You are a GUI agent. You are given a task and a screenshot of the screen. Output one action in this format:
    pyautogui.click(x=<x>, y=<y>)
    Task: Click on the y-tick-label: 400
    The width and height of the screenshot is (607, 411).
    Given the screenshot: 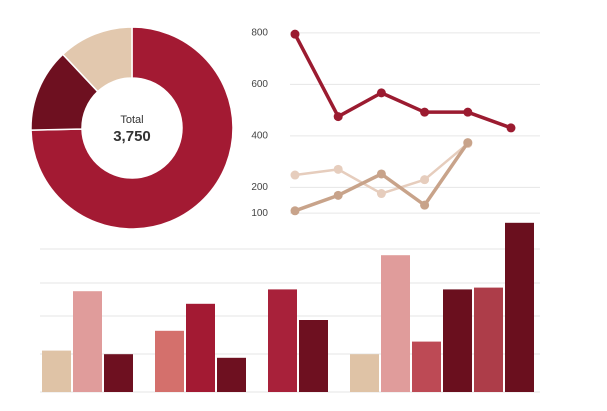 What is the action you would take?
    pyautogui.click(x=259, y=136)
    